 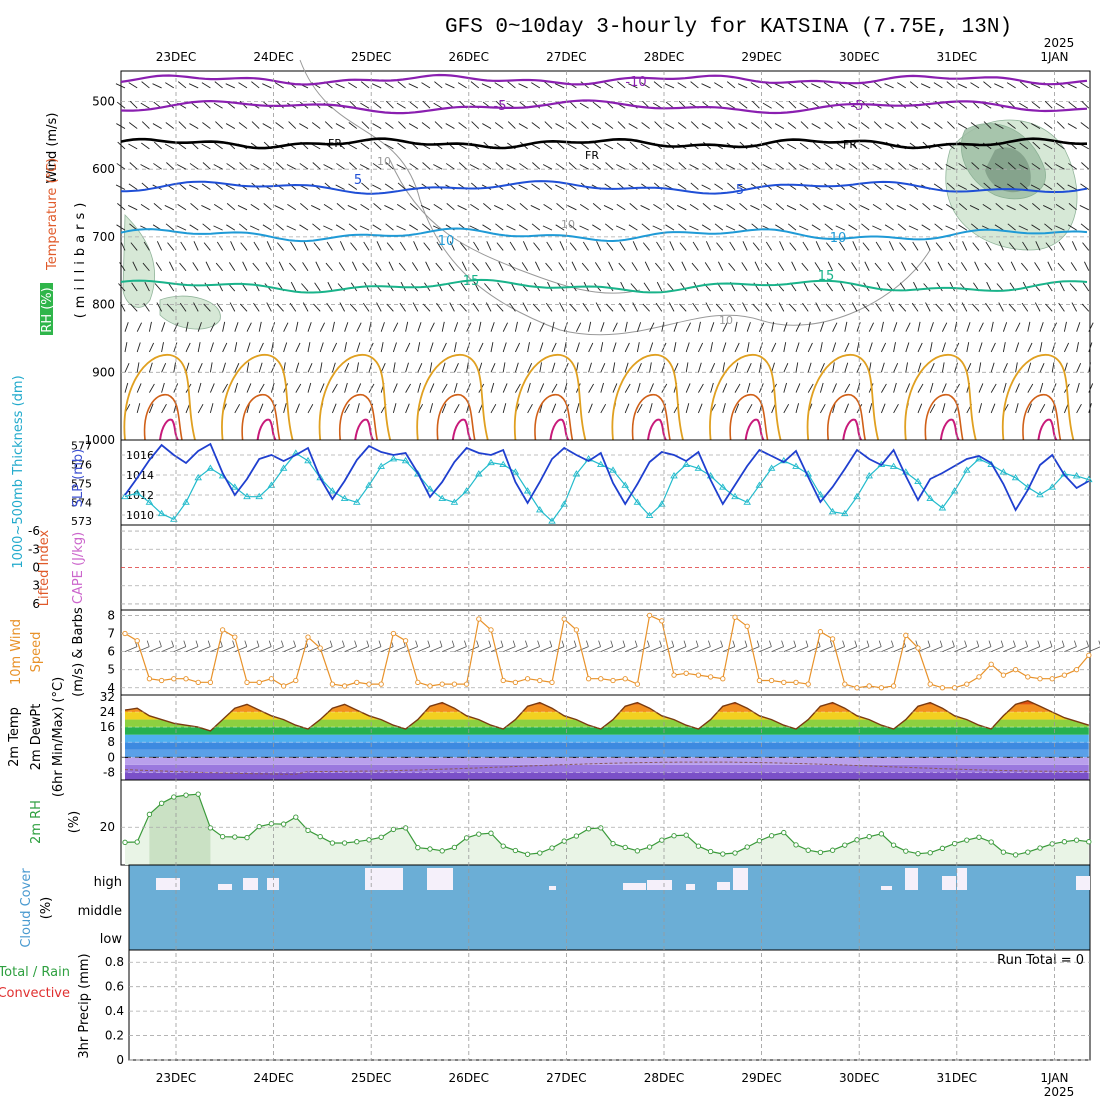 I want to click on precip-convective-label: Convective, so click(x=35, y=993).